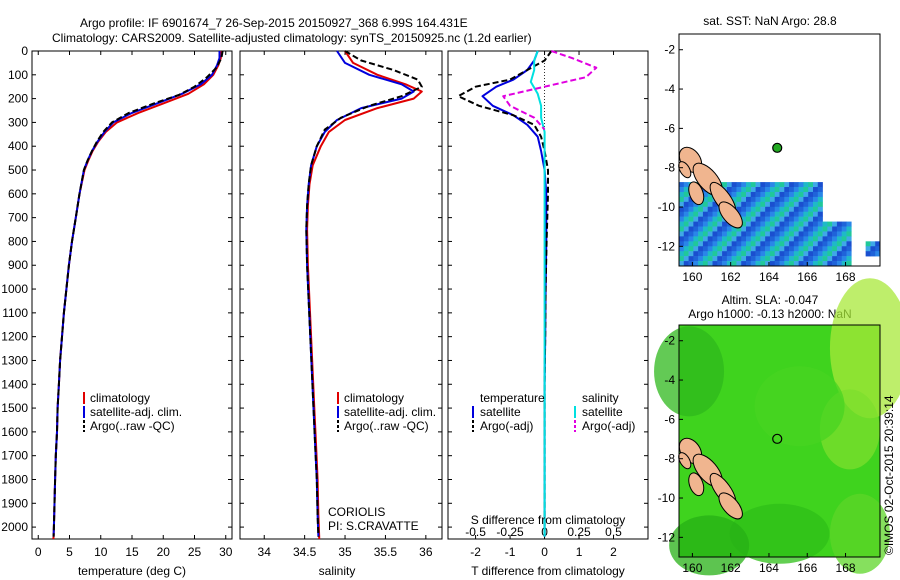 Image resolution: width=900 pixels, height=580 pixels. What do you see at coordinates (426, 552) in the screenshot?
I see `x-tick-label: 36` at bounding box center [426, 552].